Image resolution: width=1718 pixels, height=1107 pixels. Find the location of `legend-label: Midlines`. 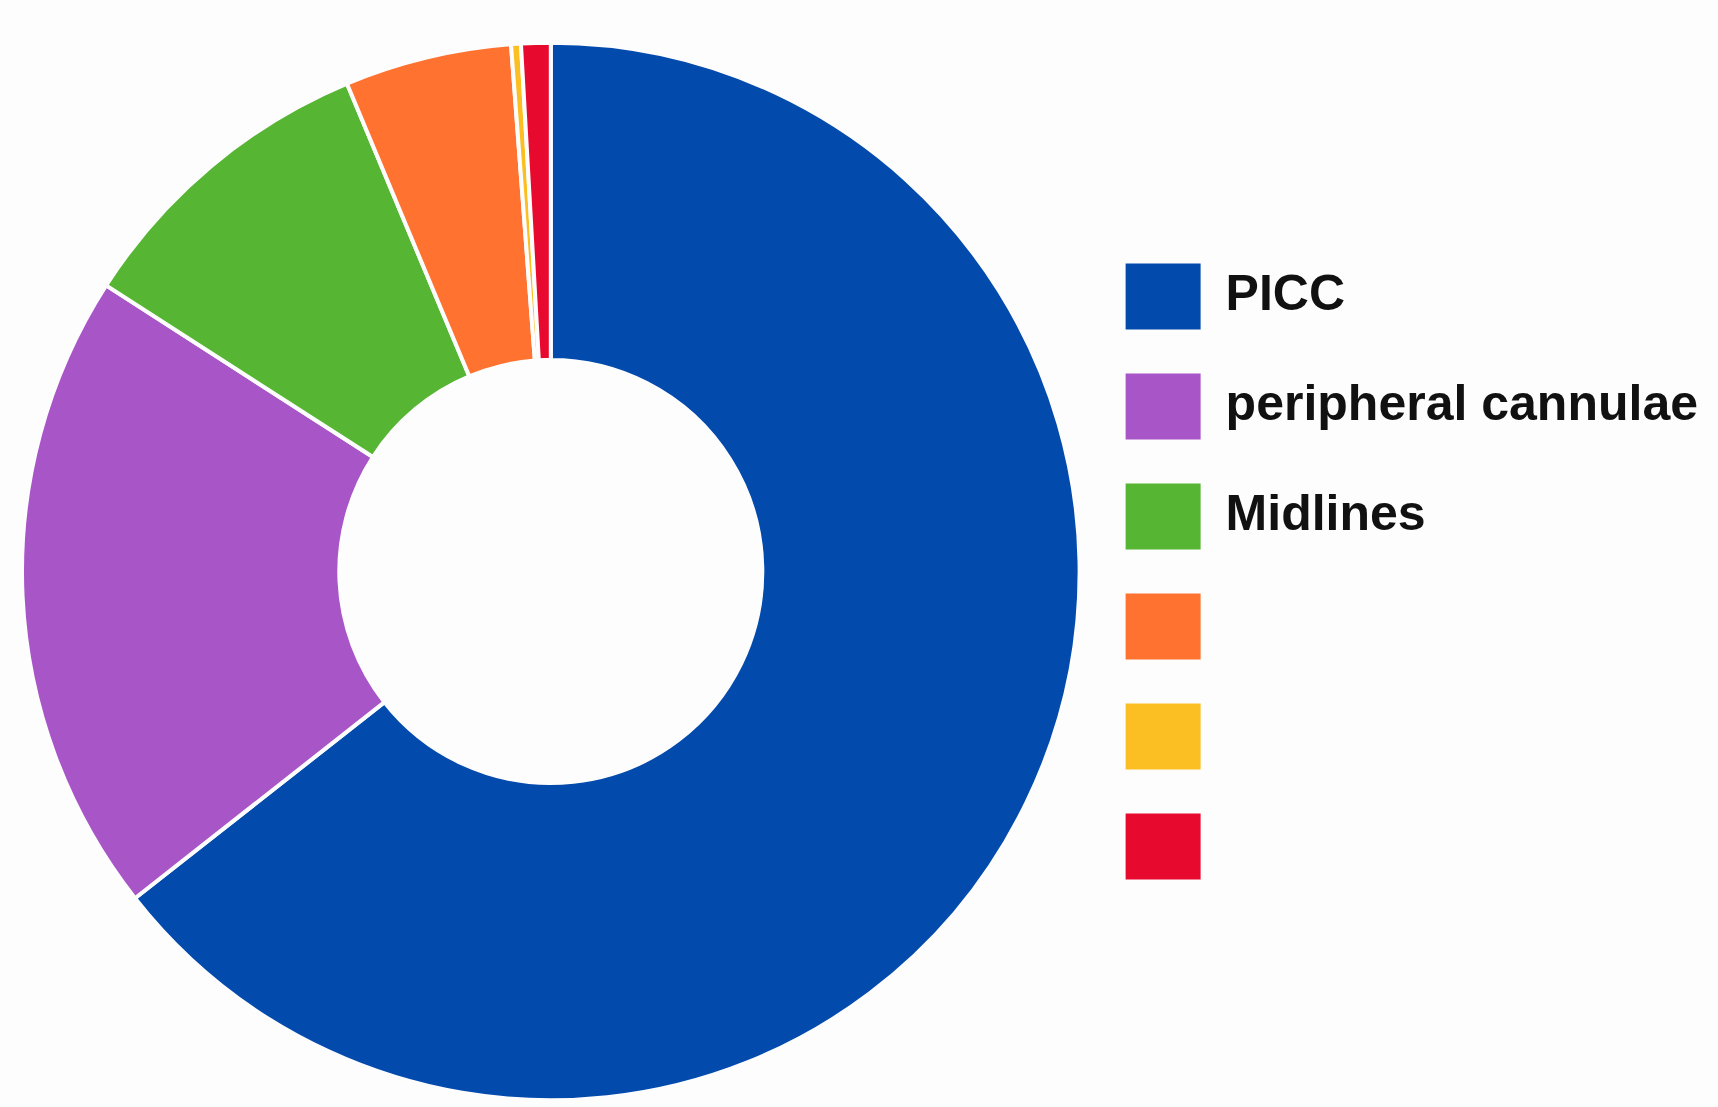

legend-label: Midlines is located at coordinates (1325, 513).